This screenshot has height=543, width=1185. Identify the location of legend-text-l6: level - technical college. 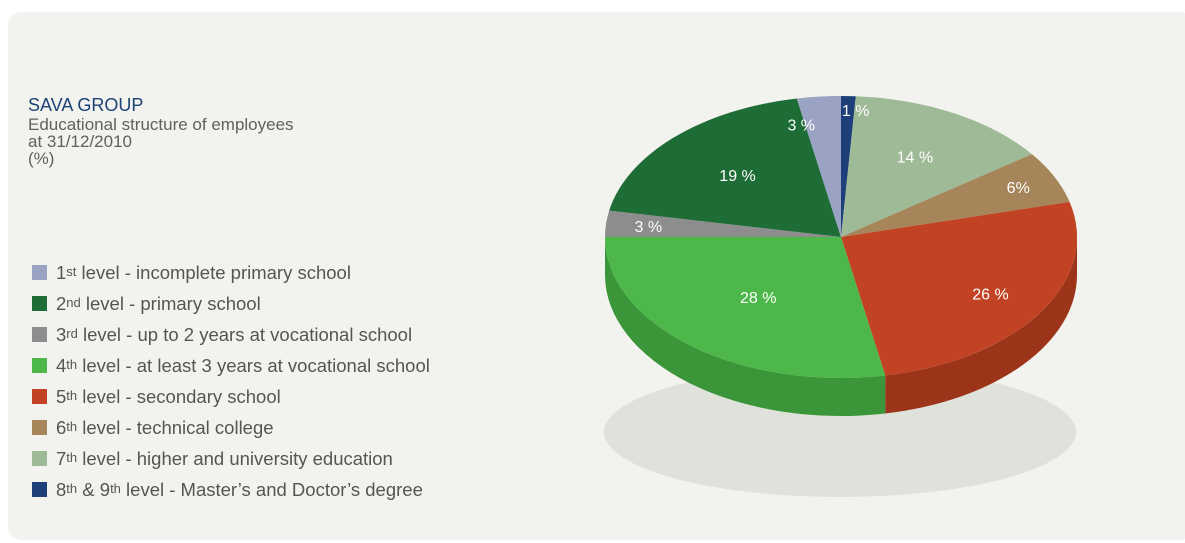
(175, 427).